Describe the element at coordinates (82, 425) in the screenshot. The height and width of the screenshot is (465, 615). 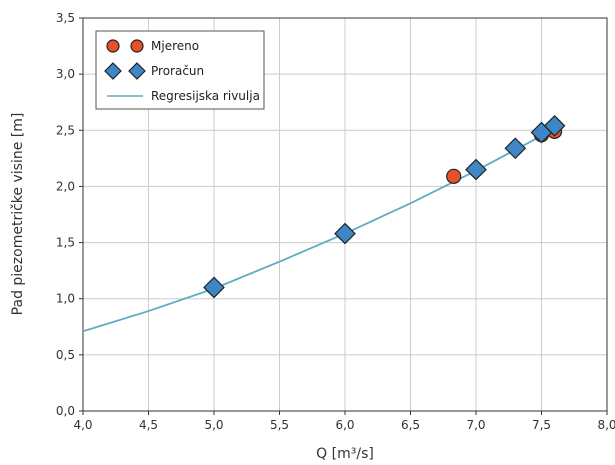
I see `x-tick-label: 4,0` at that location.